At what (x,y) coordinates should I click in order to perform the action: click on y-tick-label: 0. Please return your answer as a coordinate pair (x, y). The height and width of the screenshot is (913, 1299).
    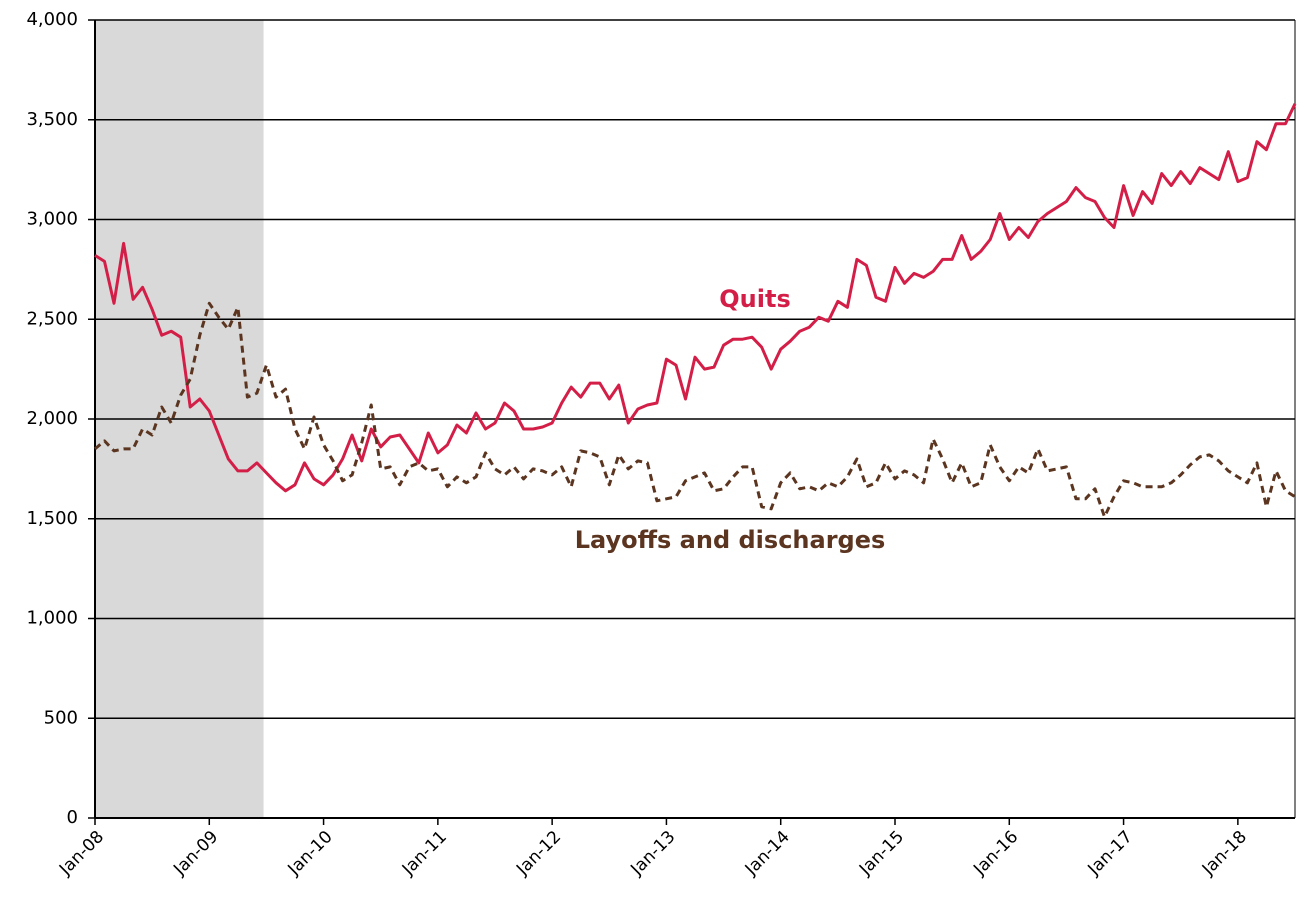
    Looking at the image, I should click on (72, 817).